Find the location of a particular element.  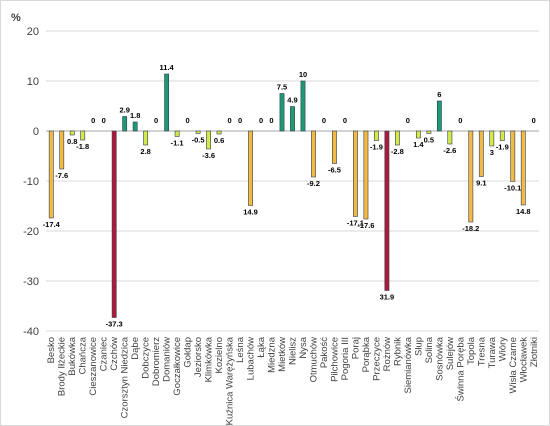

data-label-1: -7.6 is located at coordinates (61, 175).